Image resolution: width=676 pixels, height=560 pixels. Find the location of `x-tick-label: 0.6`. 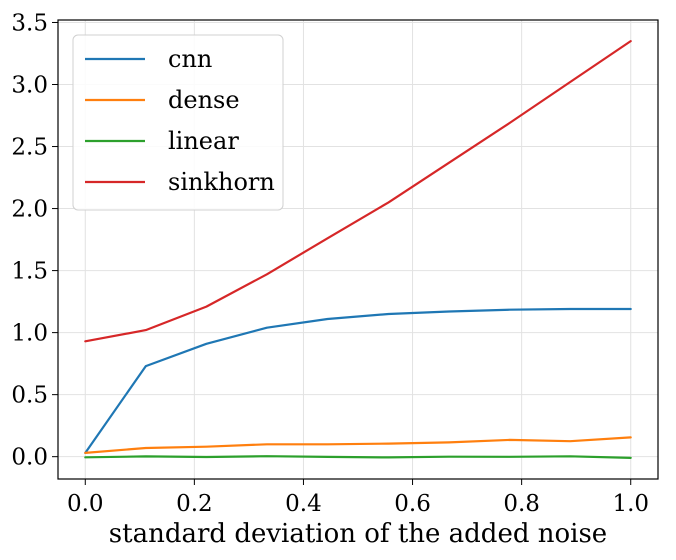

x-tick-label: 0.6 is located at coordinates (412, 504).